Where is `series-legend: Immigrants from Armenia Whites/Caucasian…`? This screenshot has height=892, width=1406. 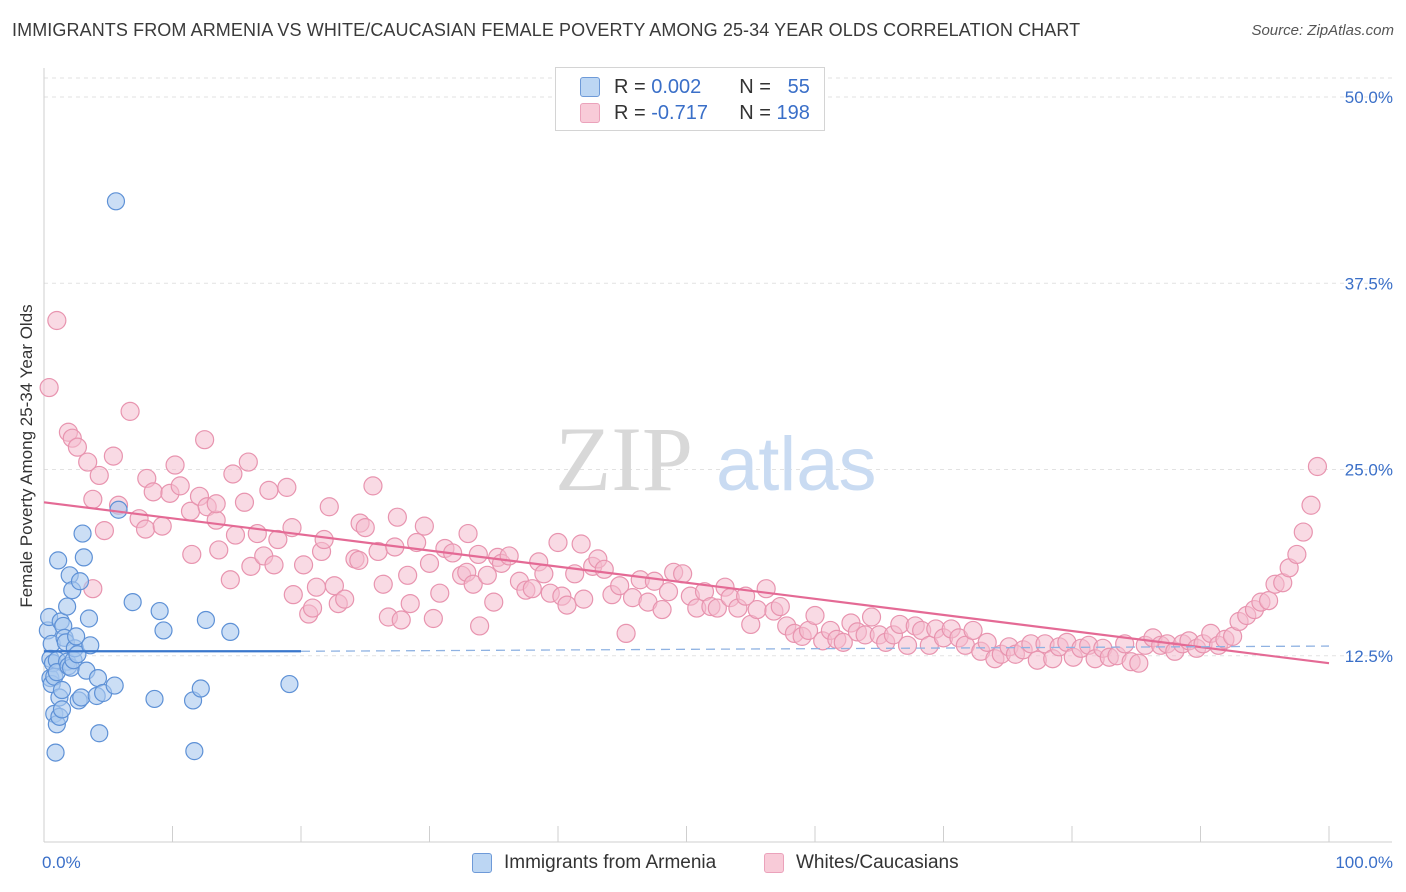
series-legend: Immigrants from Armenia Whites/Caucasian… is located at coordinates (703, 865).